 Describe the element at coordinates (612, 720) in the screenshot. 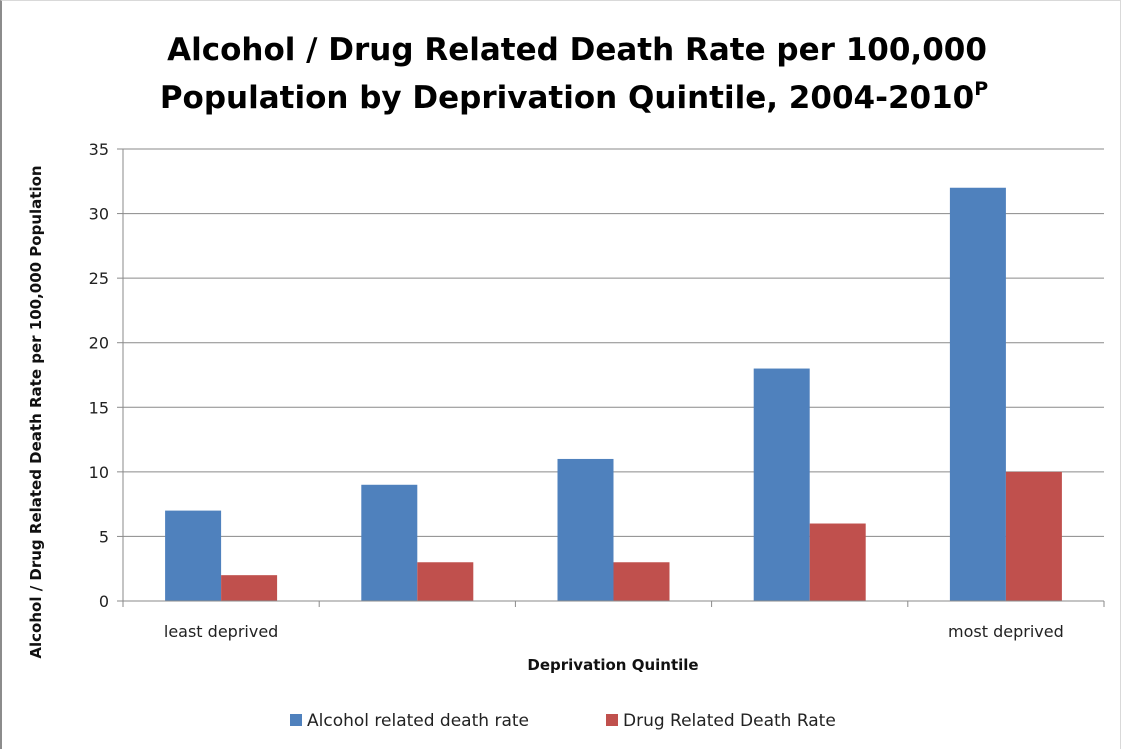

I see `legend-swatch-drug` at that location.